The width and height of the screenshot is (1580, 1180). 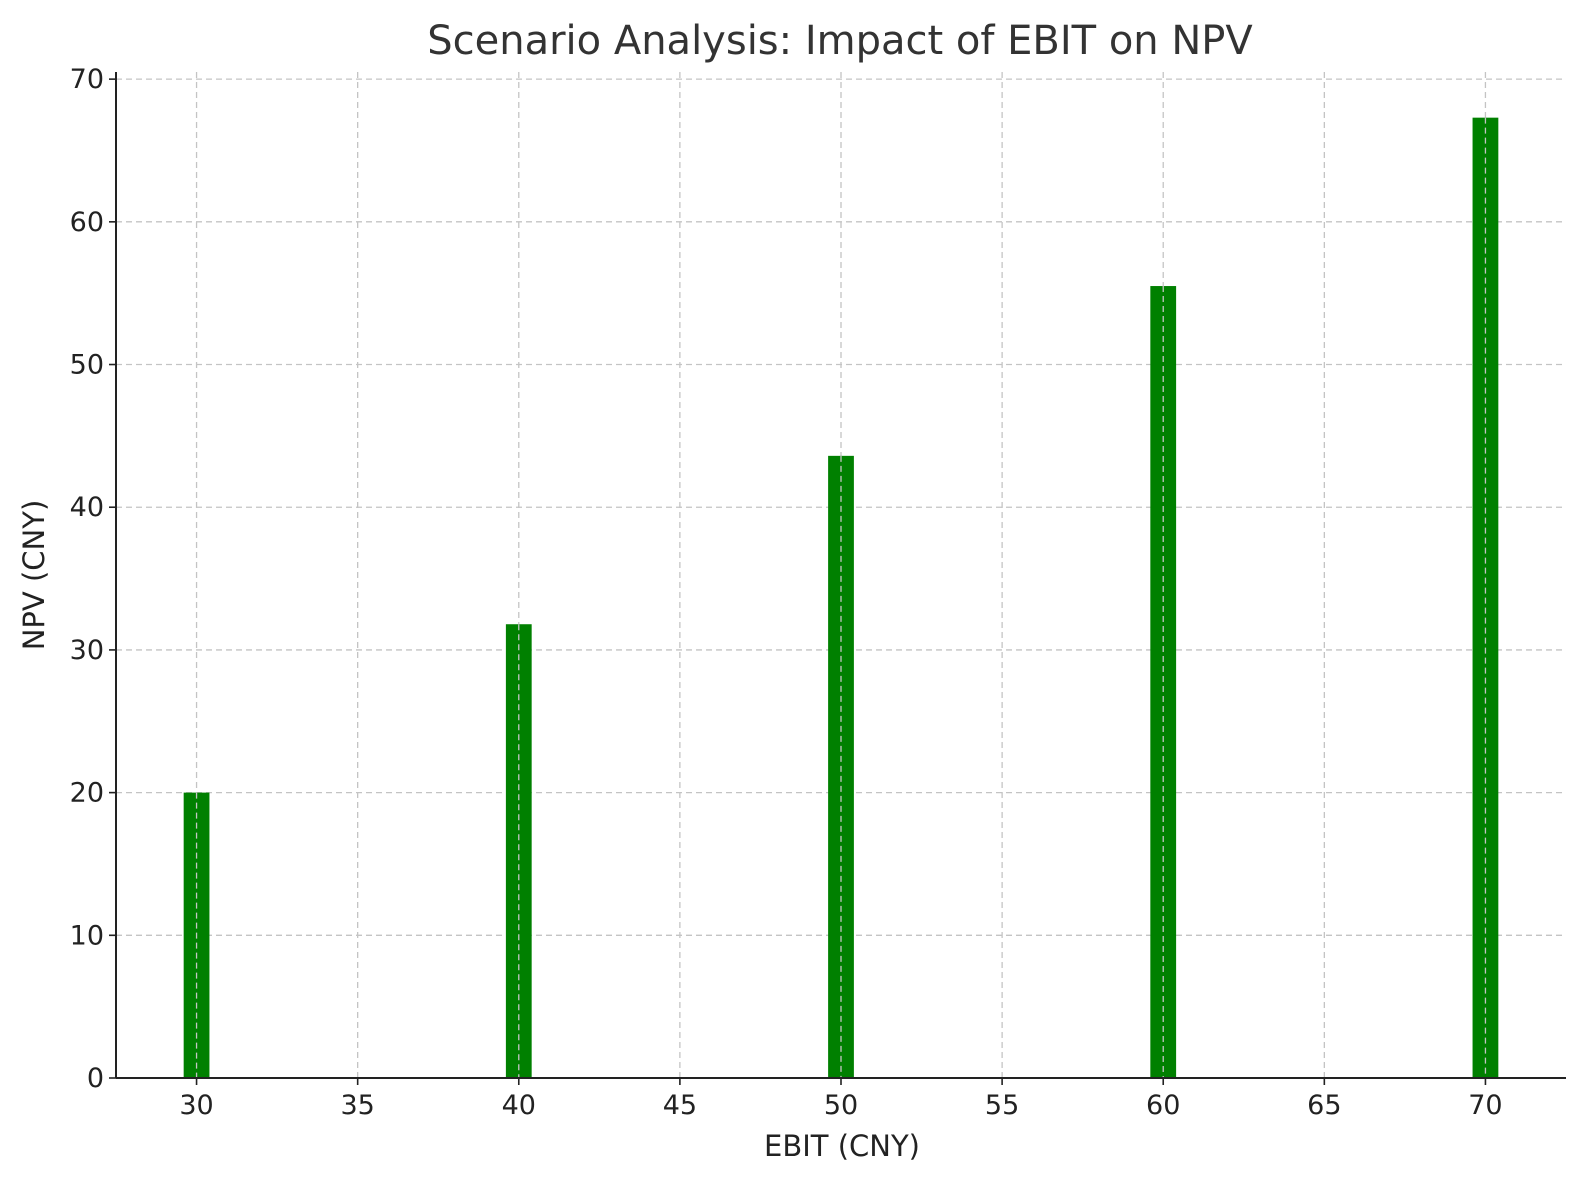 What do you see at coordinates (841, 1105) in the screenshot?
I see `x-tick-label: 50` at bounding box center [841, 1105].